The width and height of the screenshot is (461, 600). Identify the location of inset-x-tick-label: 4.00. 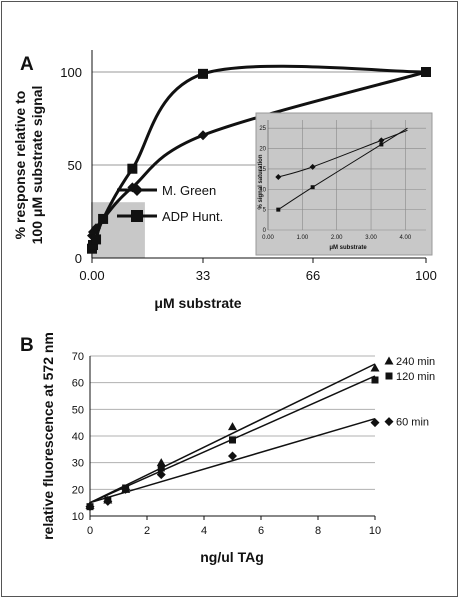
(406, 238).